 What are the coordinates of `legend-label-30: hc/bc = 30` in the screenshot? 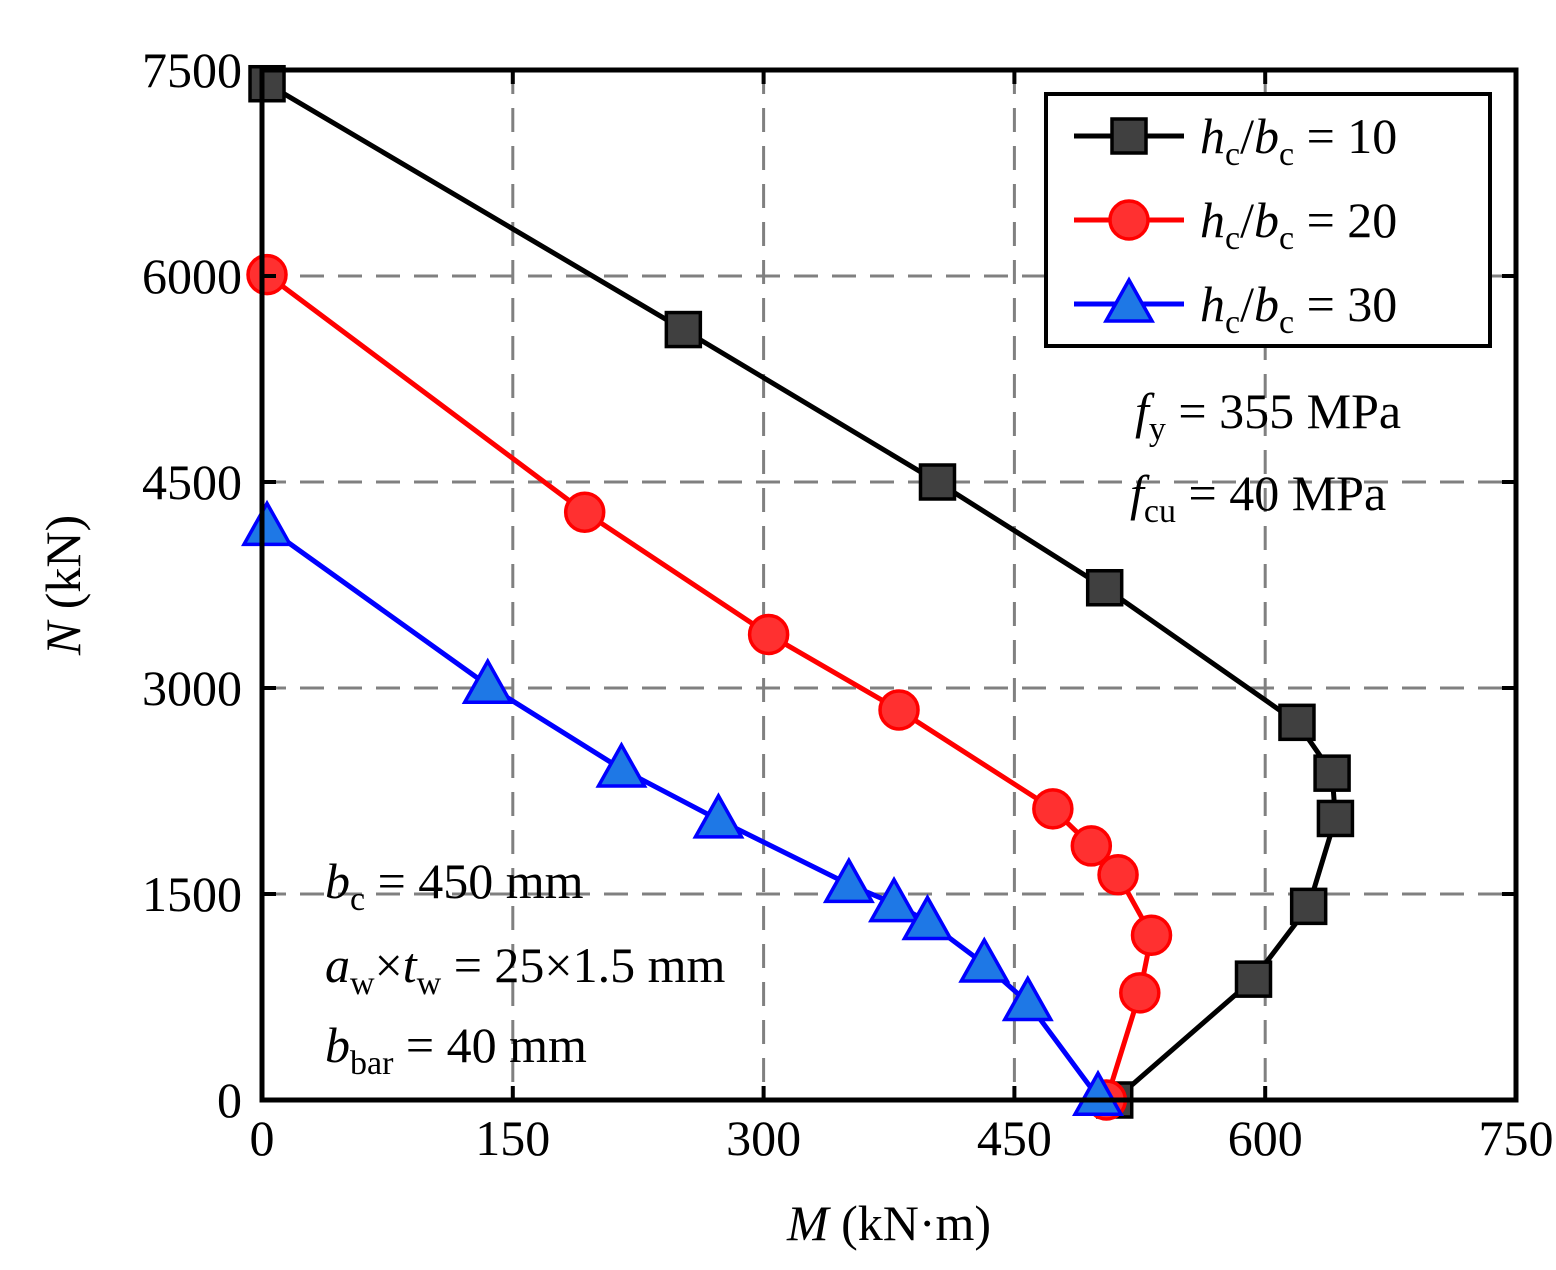 It's located at (1298, 308).